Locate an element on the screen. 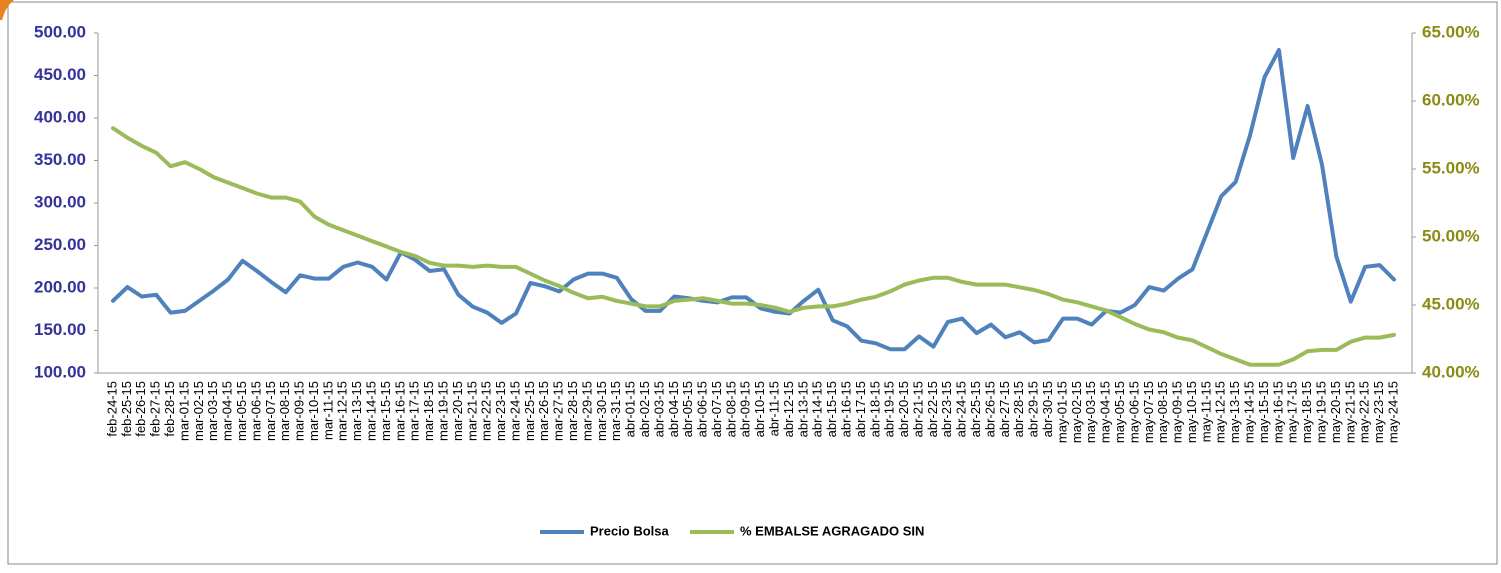 This screenshot has height=573, width=1501. x-tick-label: may-19-15 is located at coordinates (1320, 412).